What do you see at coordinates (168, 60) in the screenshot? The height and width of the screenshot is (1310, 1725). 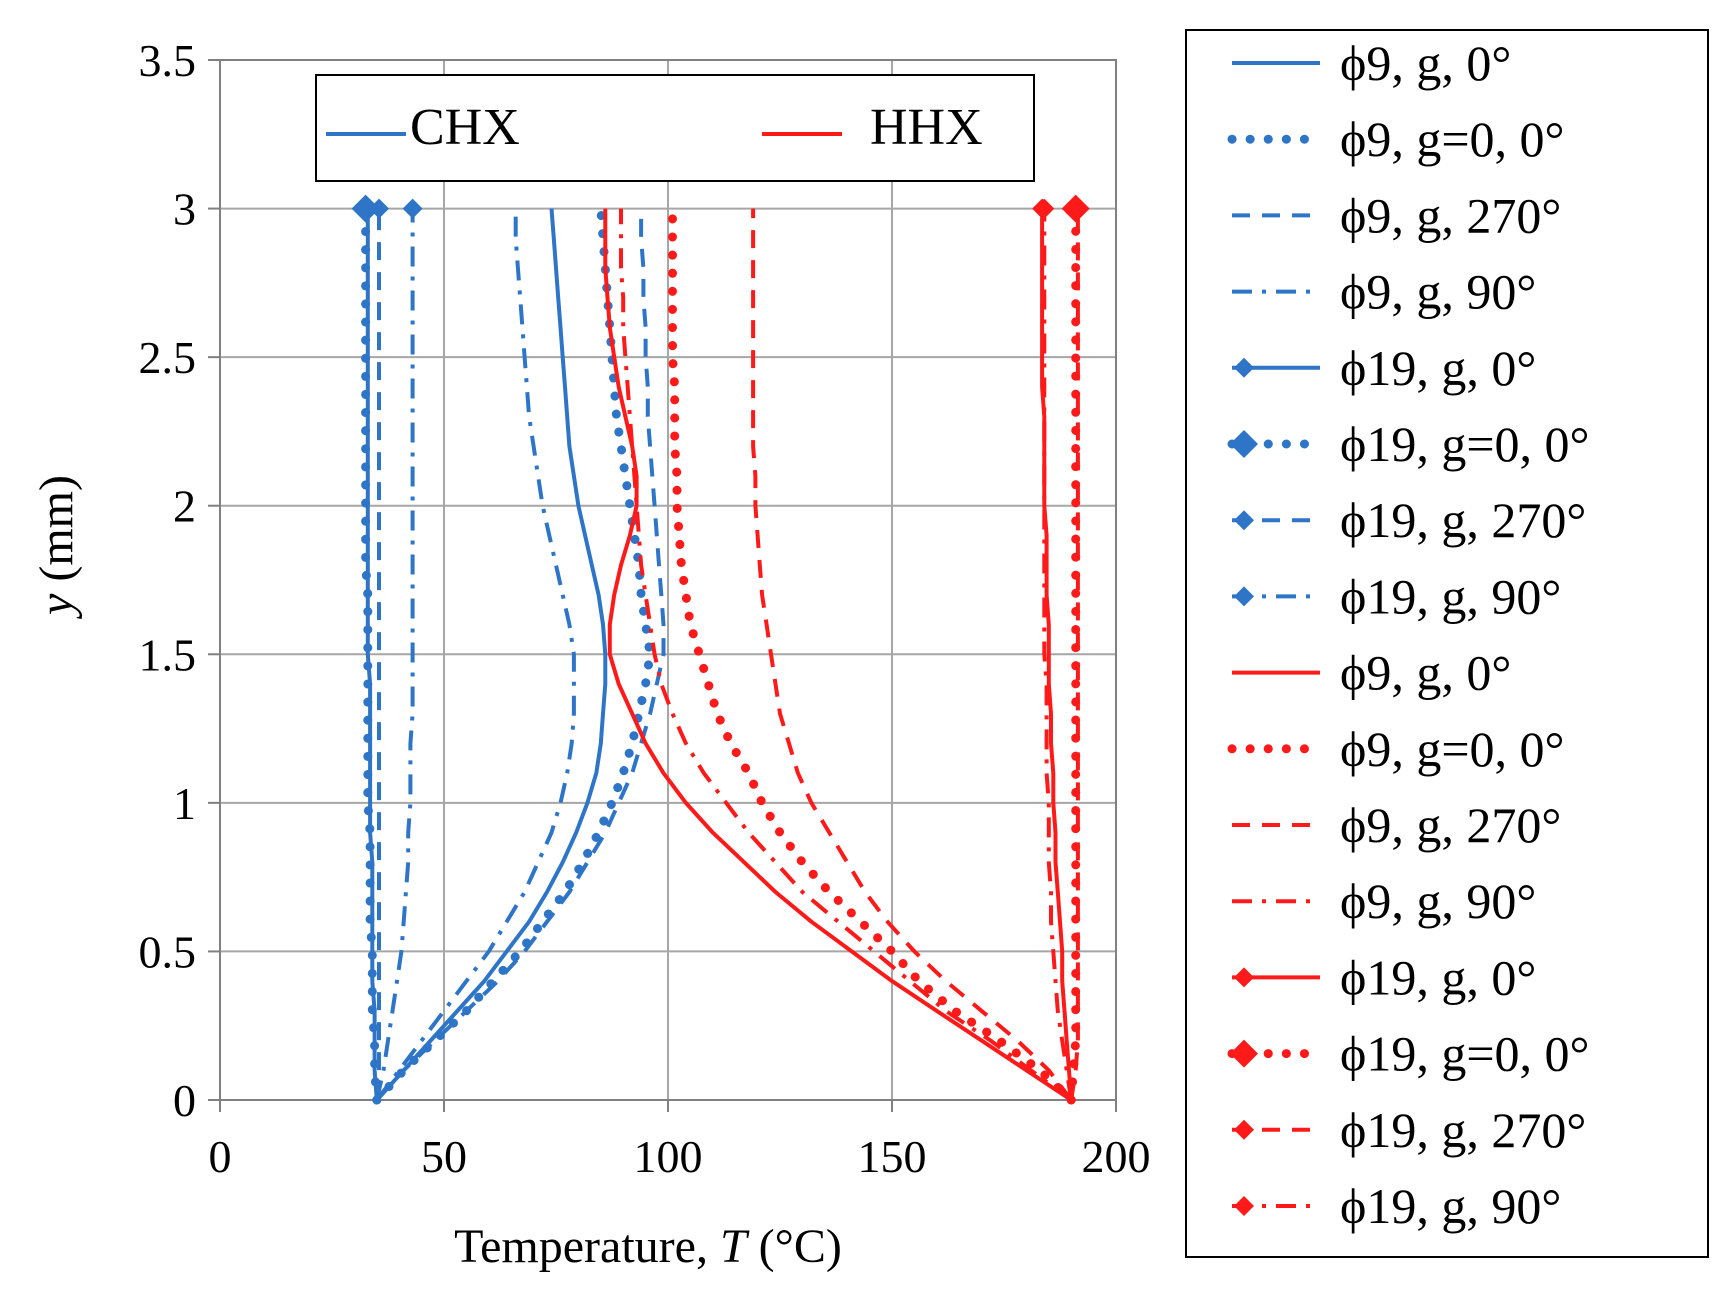 I see `y-tick-label: 3.5` at bounding box center [168, 60].